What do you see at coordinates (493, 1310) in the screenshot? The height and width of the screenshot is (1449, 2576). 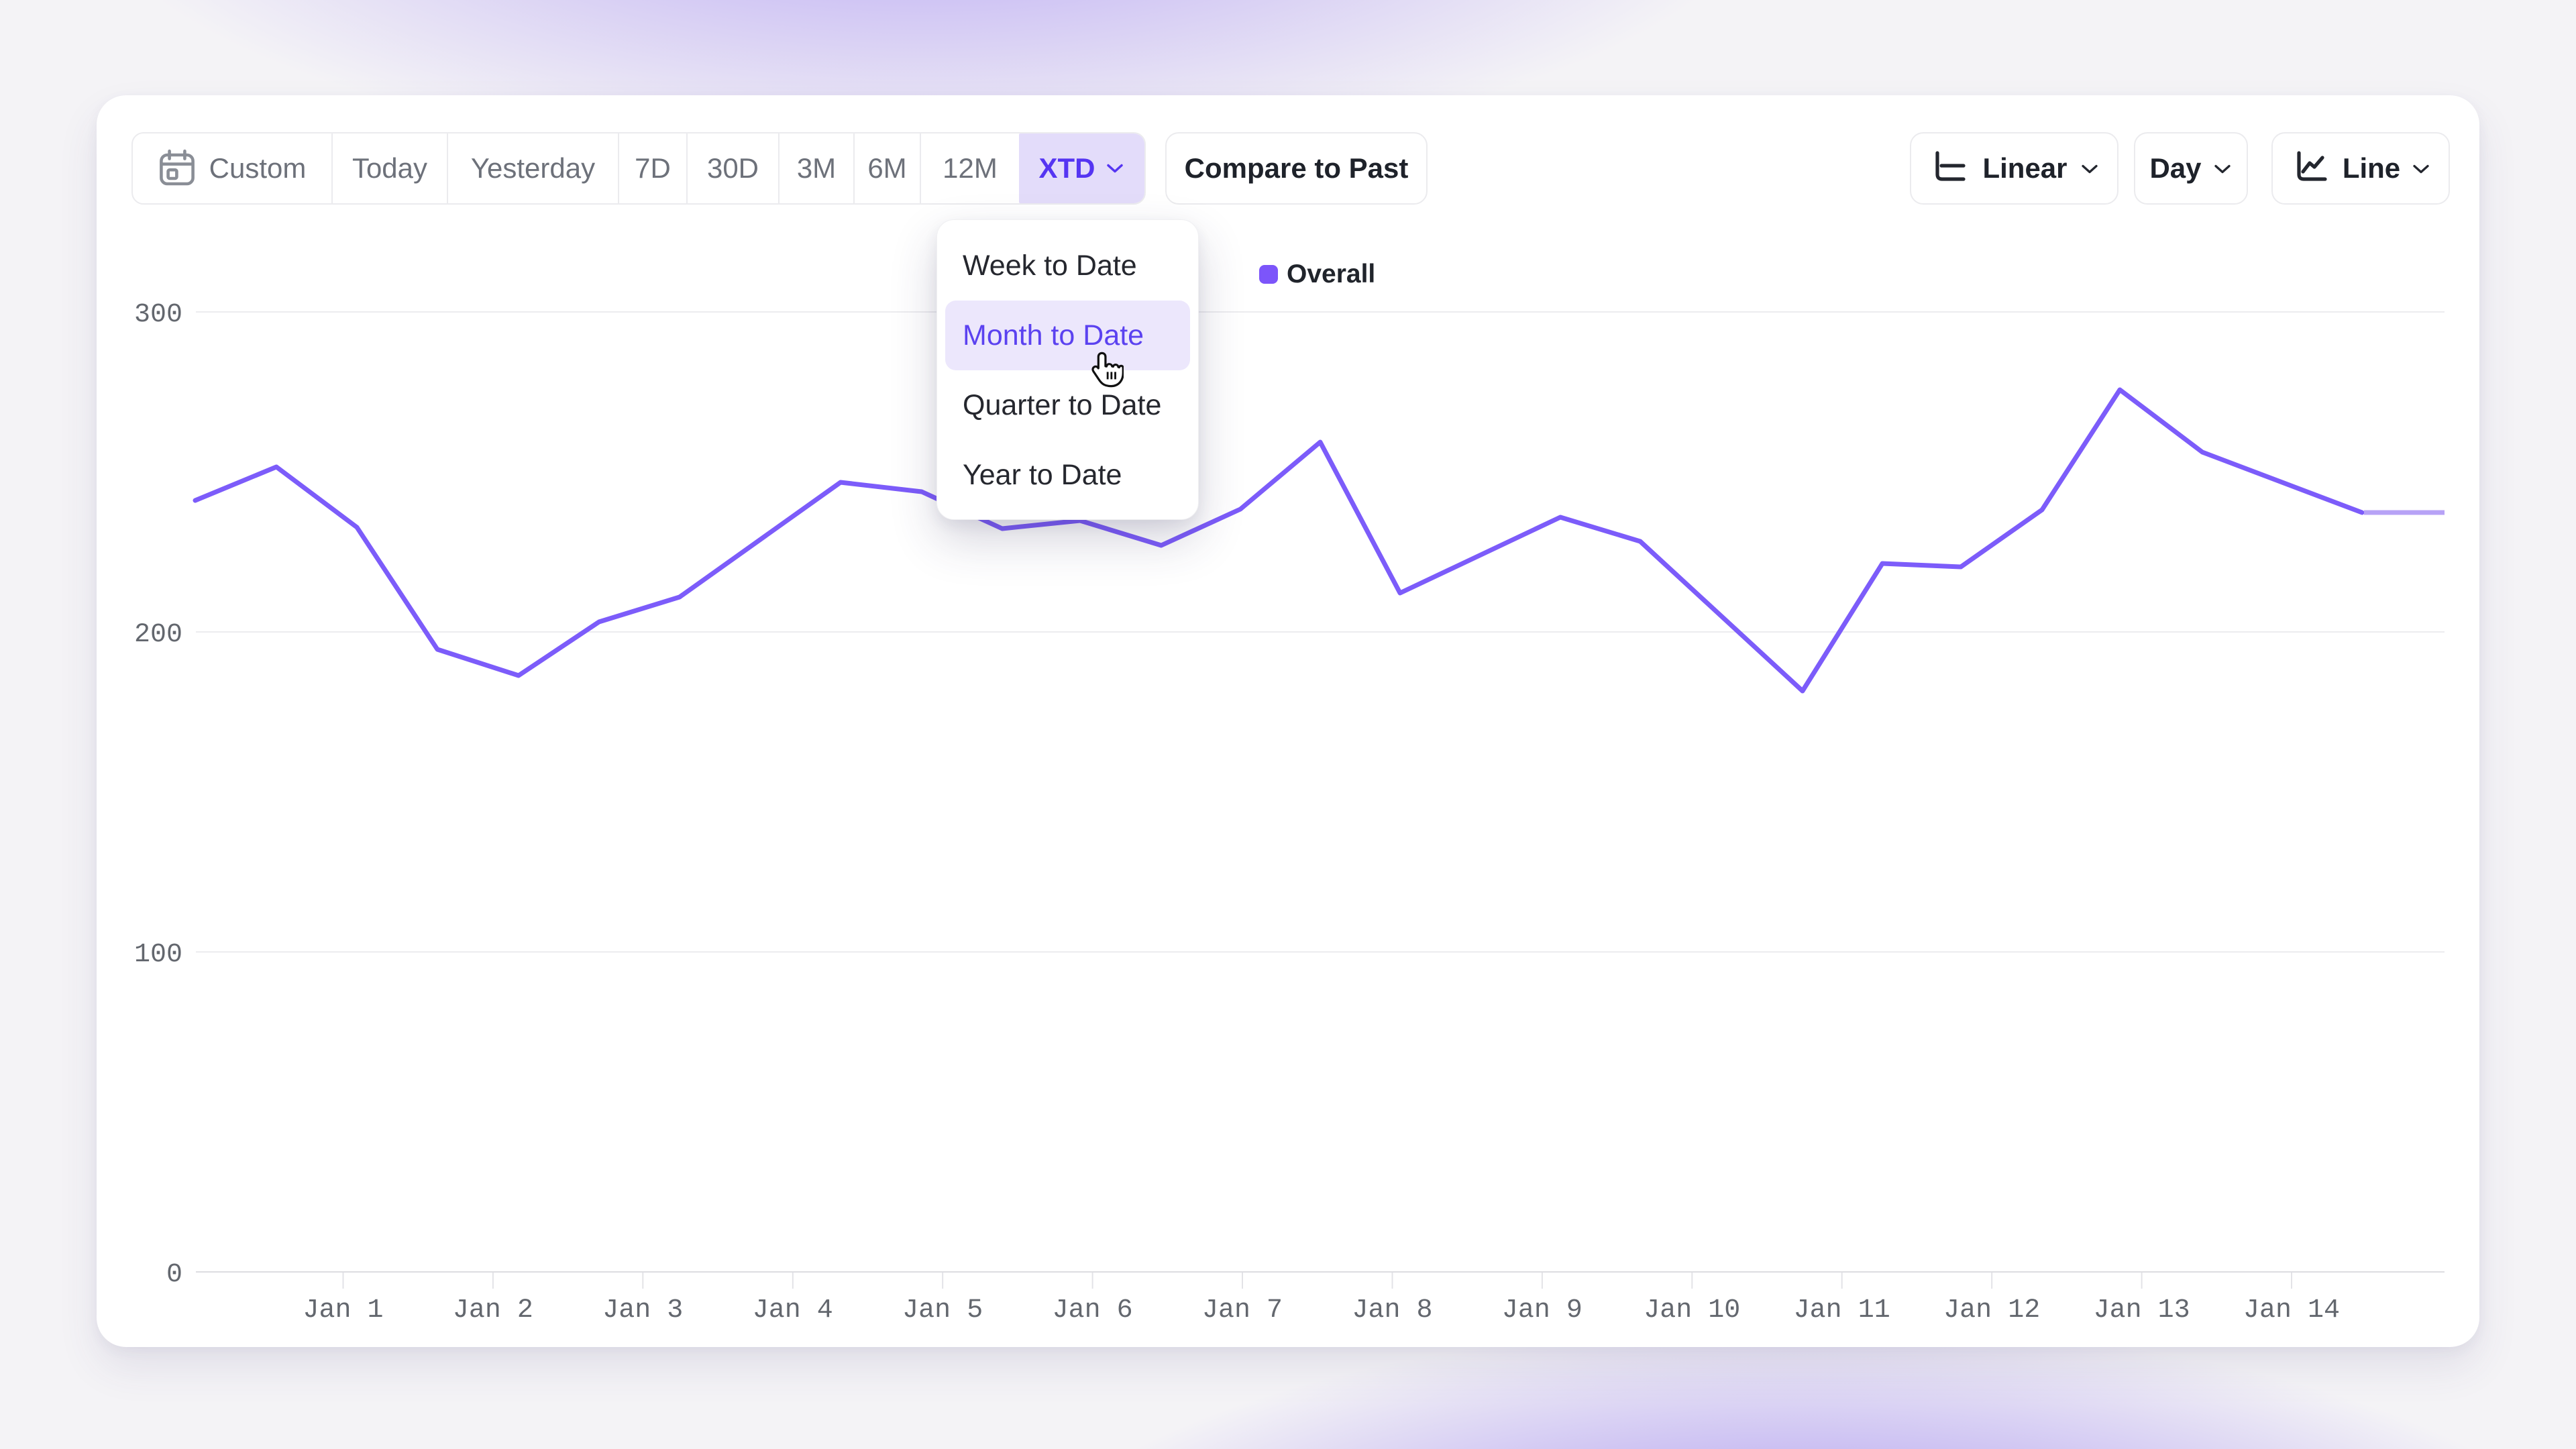 I see `svg-text: Jan 2` at bounding box center [493, 1310].